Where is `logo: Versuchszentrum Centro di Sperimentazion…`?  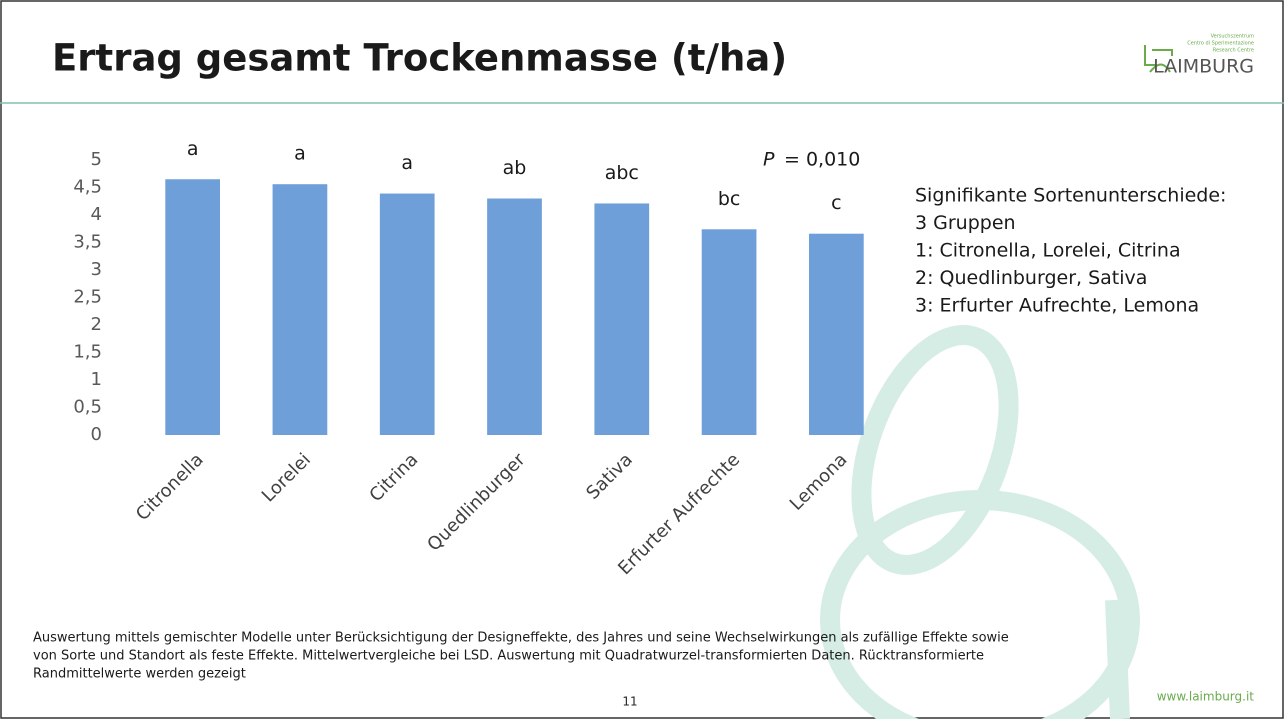
logo: Versuchszentrum Centro di Sperimentazion… is located at coordinates (1199, 56).